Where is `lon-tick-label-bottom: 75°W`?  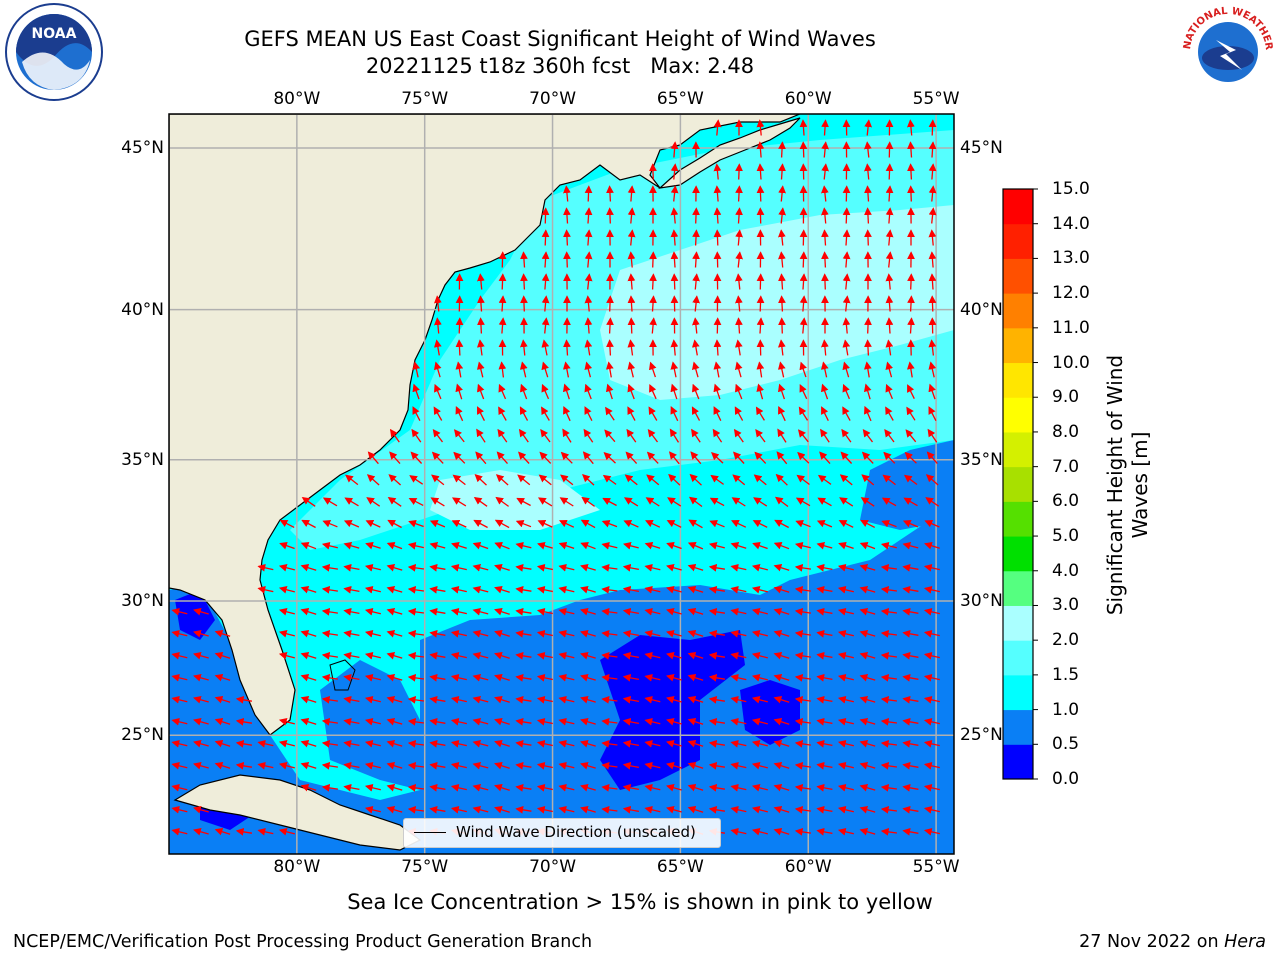 lon-tick-label-bottom: 75°W is located at coordinates (425, 867).